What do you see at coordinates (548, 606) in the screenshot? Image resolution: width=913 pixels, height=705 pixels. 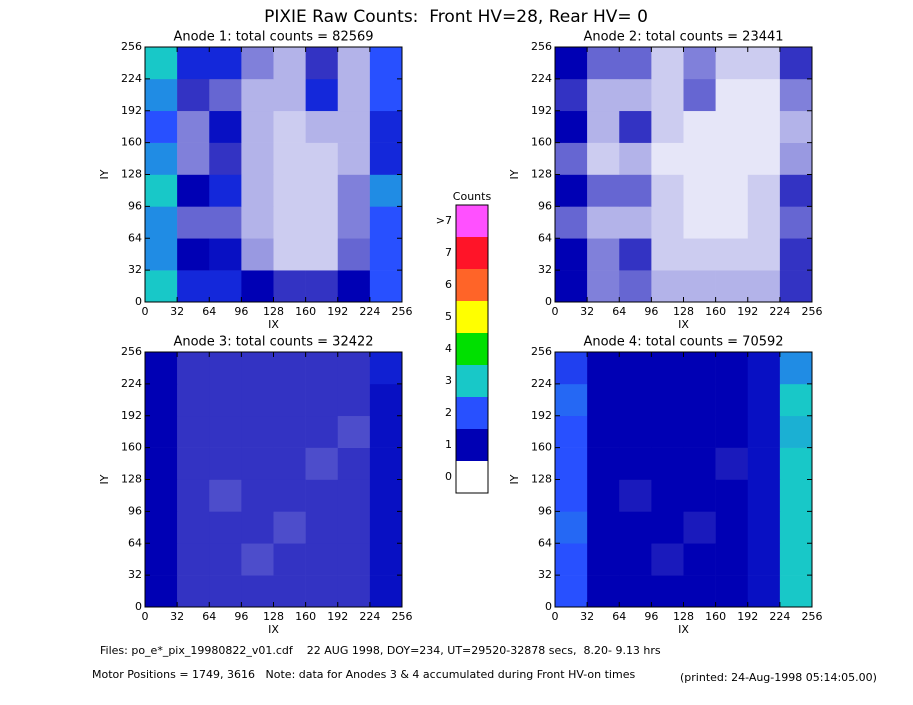 I see `y-tick-label: 0` at bounding box center [548, 606].